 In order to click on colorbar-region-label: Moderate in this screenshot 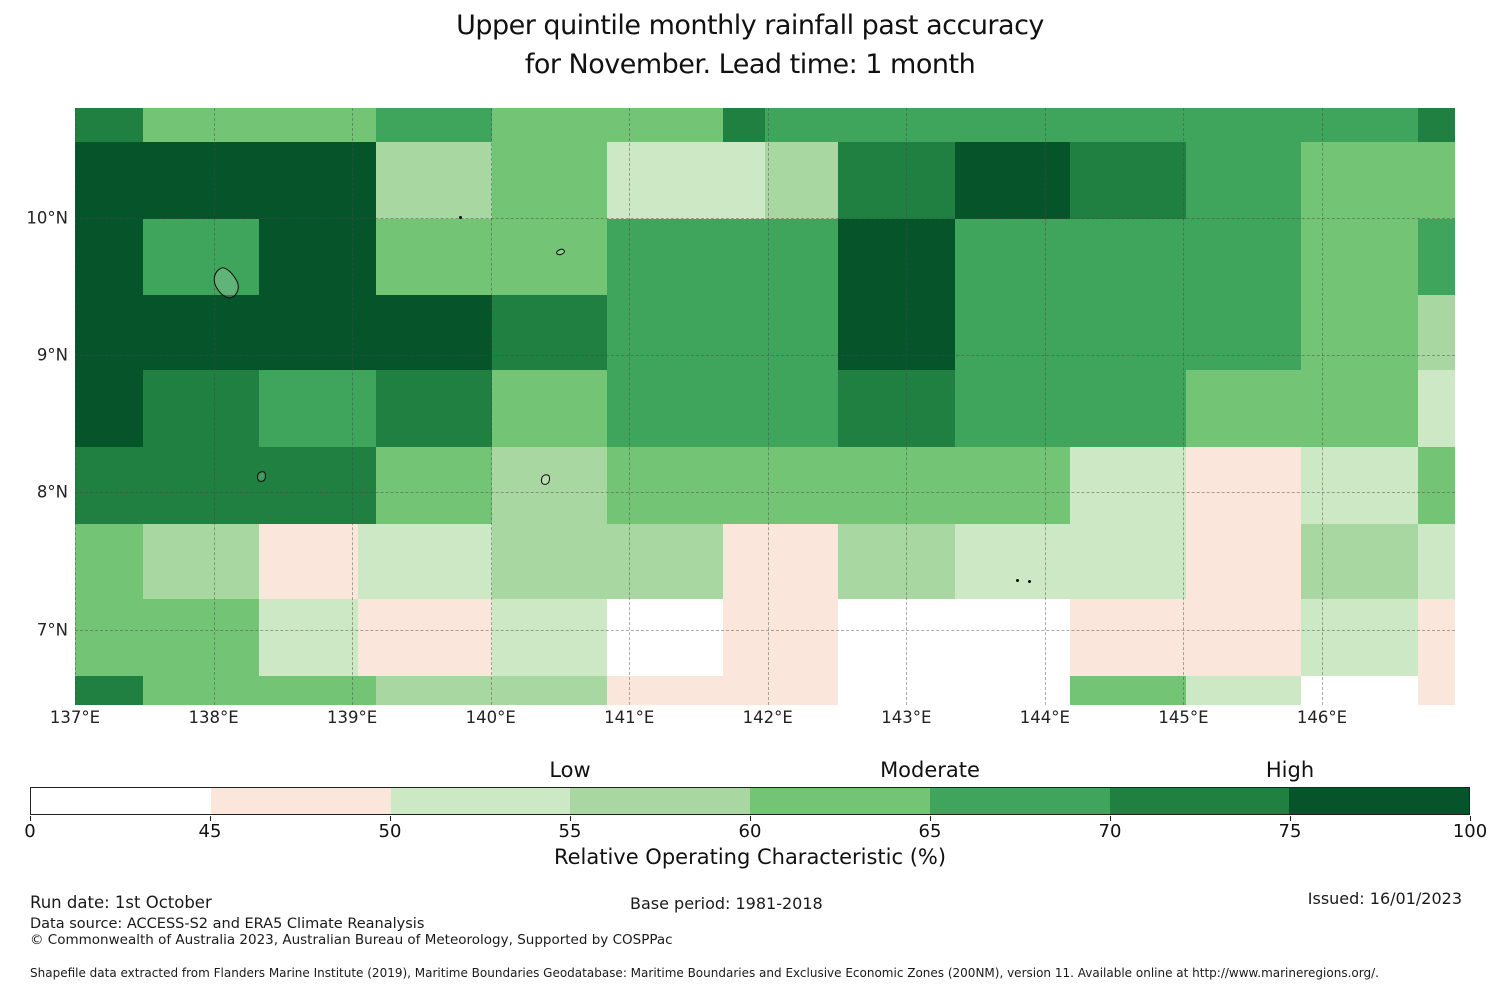, I will do `click(930, 770)`.